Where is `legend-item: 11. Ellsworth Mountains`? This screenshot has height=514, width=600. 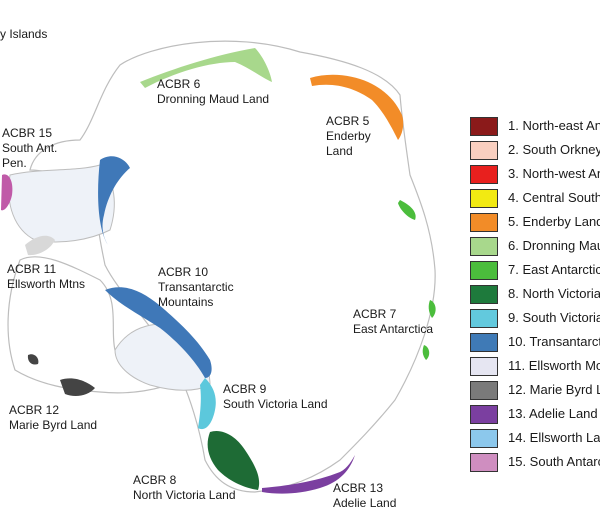 legend-item: 11. Ellsworth Mountains is located at coordinates (535, 367).